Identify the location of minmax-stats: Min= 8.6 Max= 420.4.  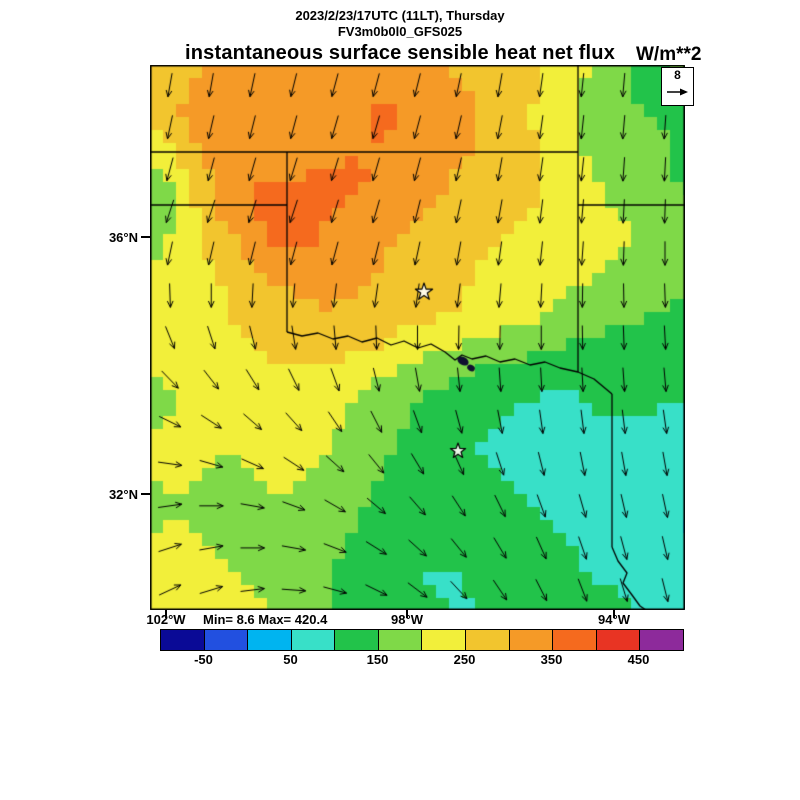
(265, 619).